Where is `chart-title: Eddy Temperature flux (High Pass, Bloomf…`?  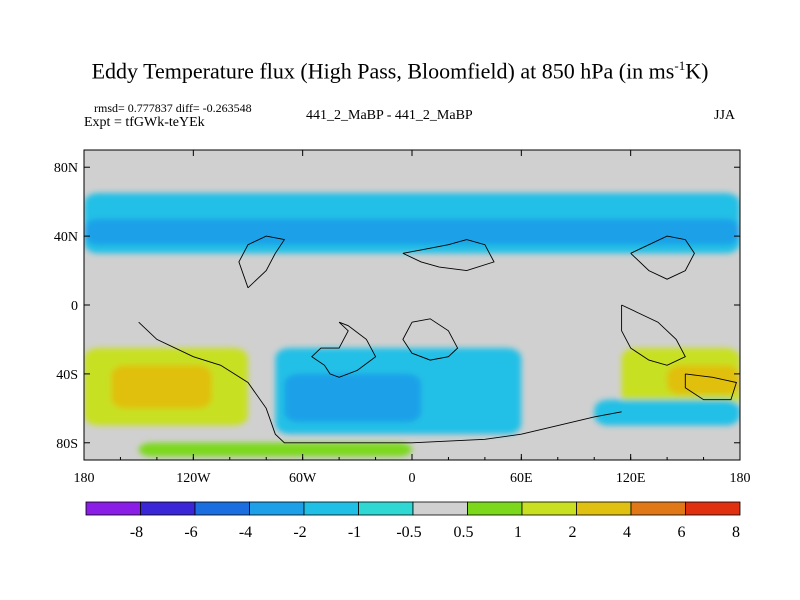
chart-title: Eddy Temperature flux (High Pass, Bloomf… is located at coordinates (400, 71).